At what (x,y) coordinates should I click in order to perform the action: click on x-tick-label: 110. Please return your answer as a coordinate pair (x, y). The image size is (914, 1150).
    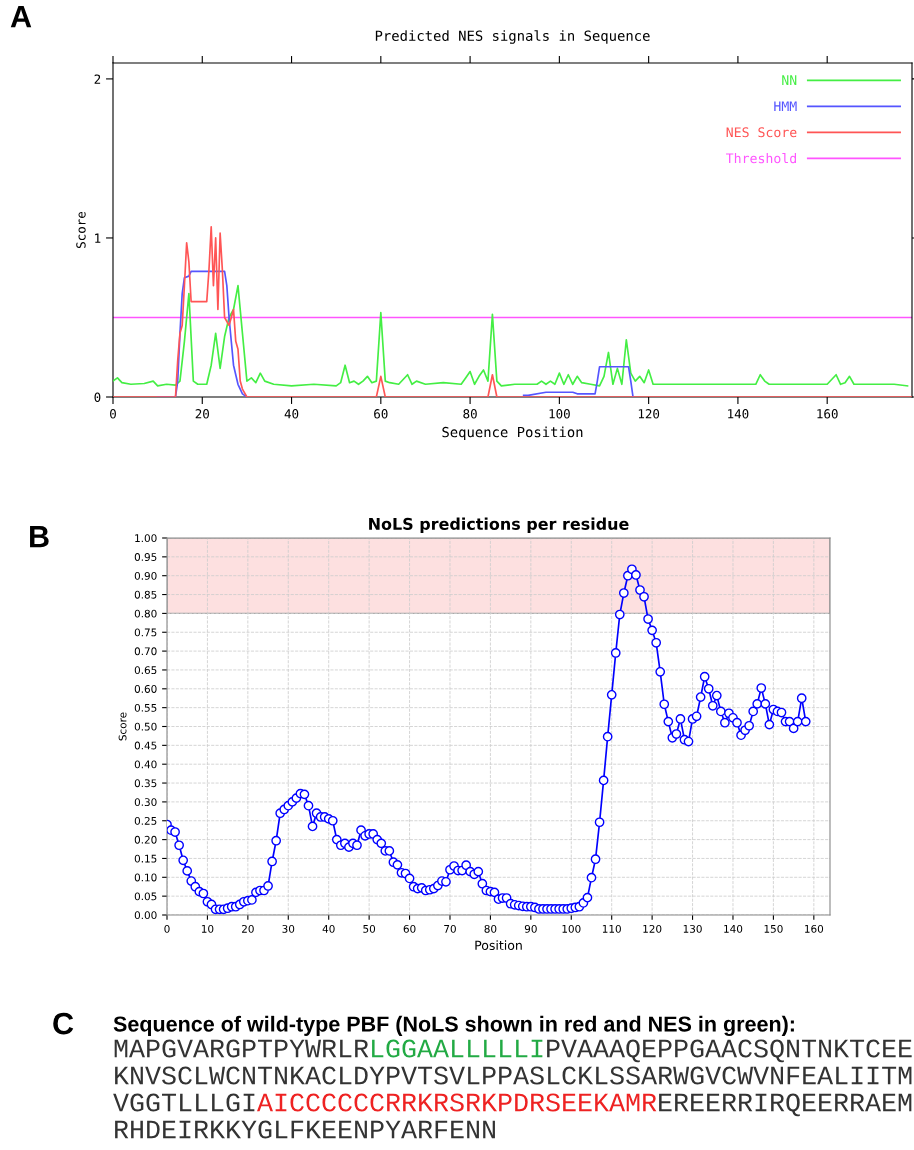
    Looking at the image, I should click on (611, 928).